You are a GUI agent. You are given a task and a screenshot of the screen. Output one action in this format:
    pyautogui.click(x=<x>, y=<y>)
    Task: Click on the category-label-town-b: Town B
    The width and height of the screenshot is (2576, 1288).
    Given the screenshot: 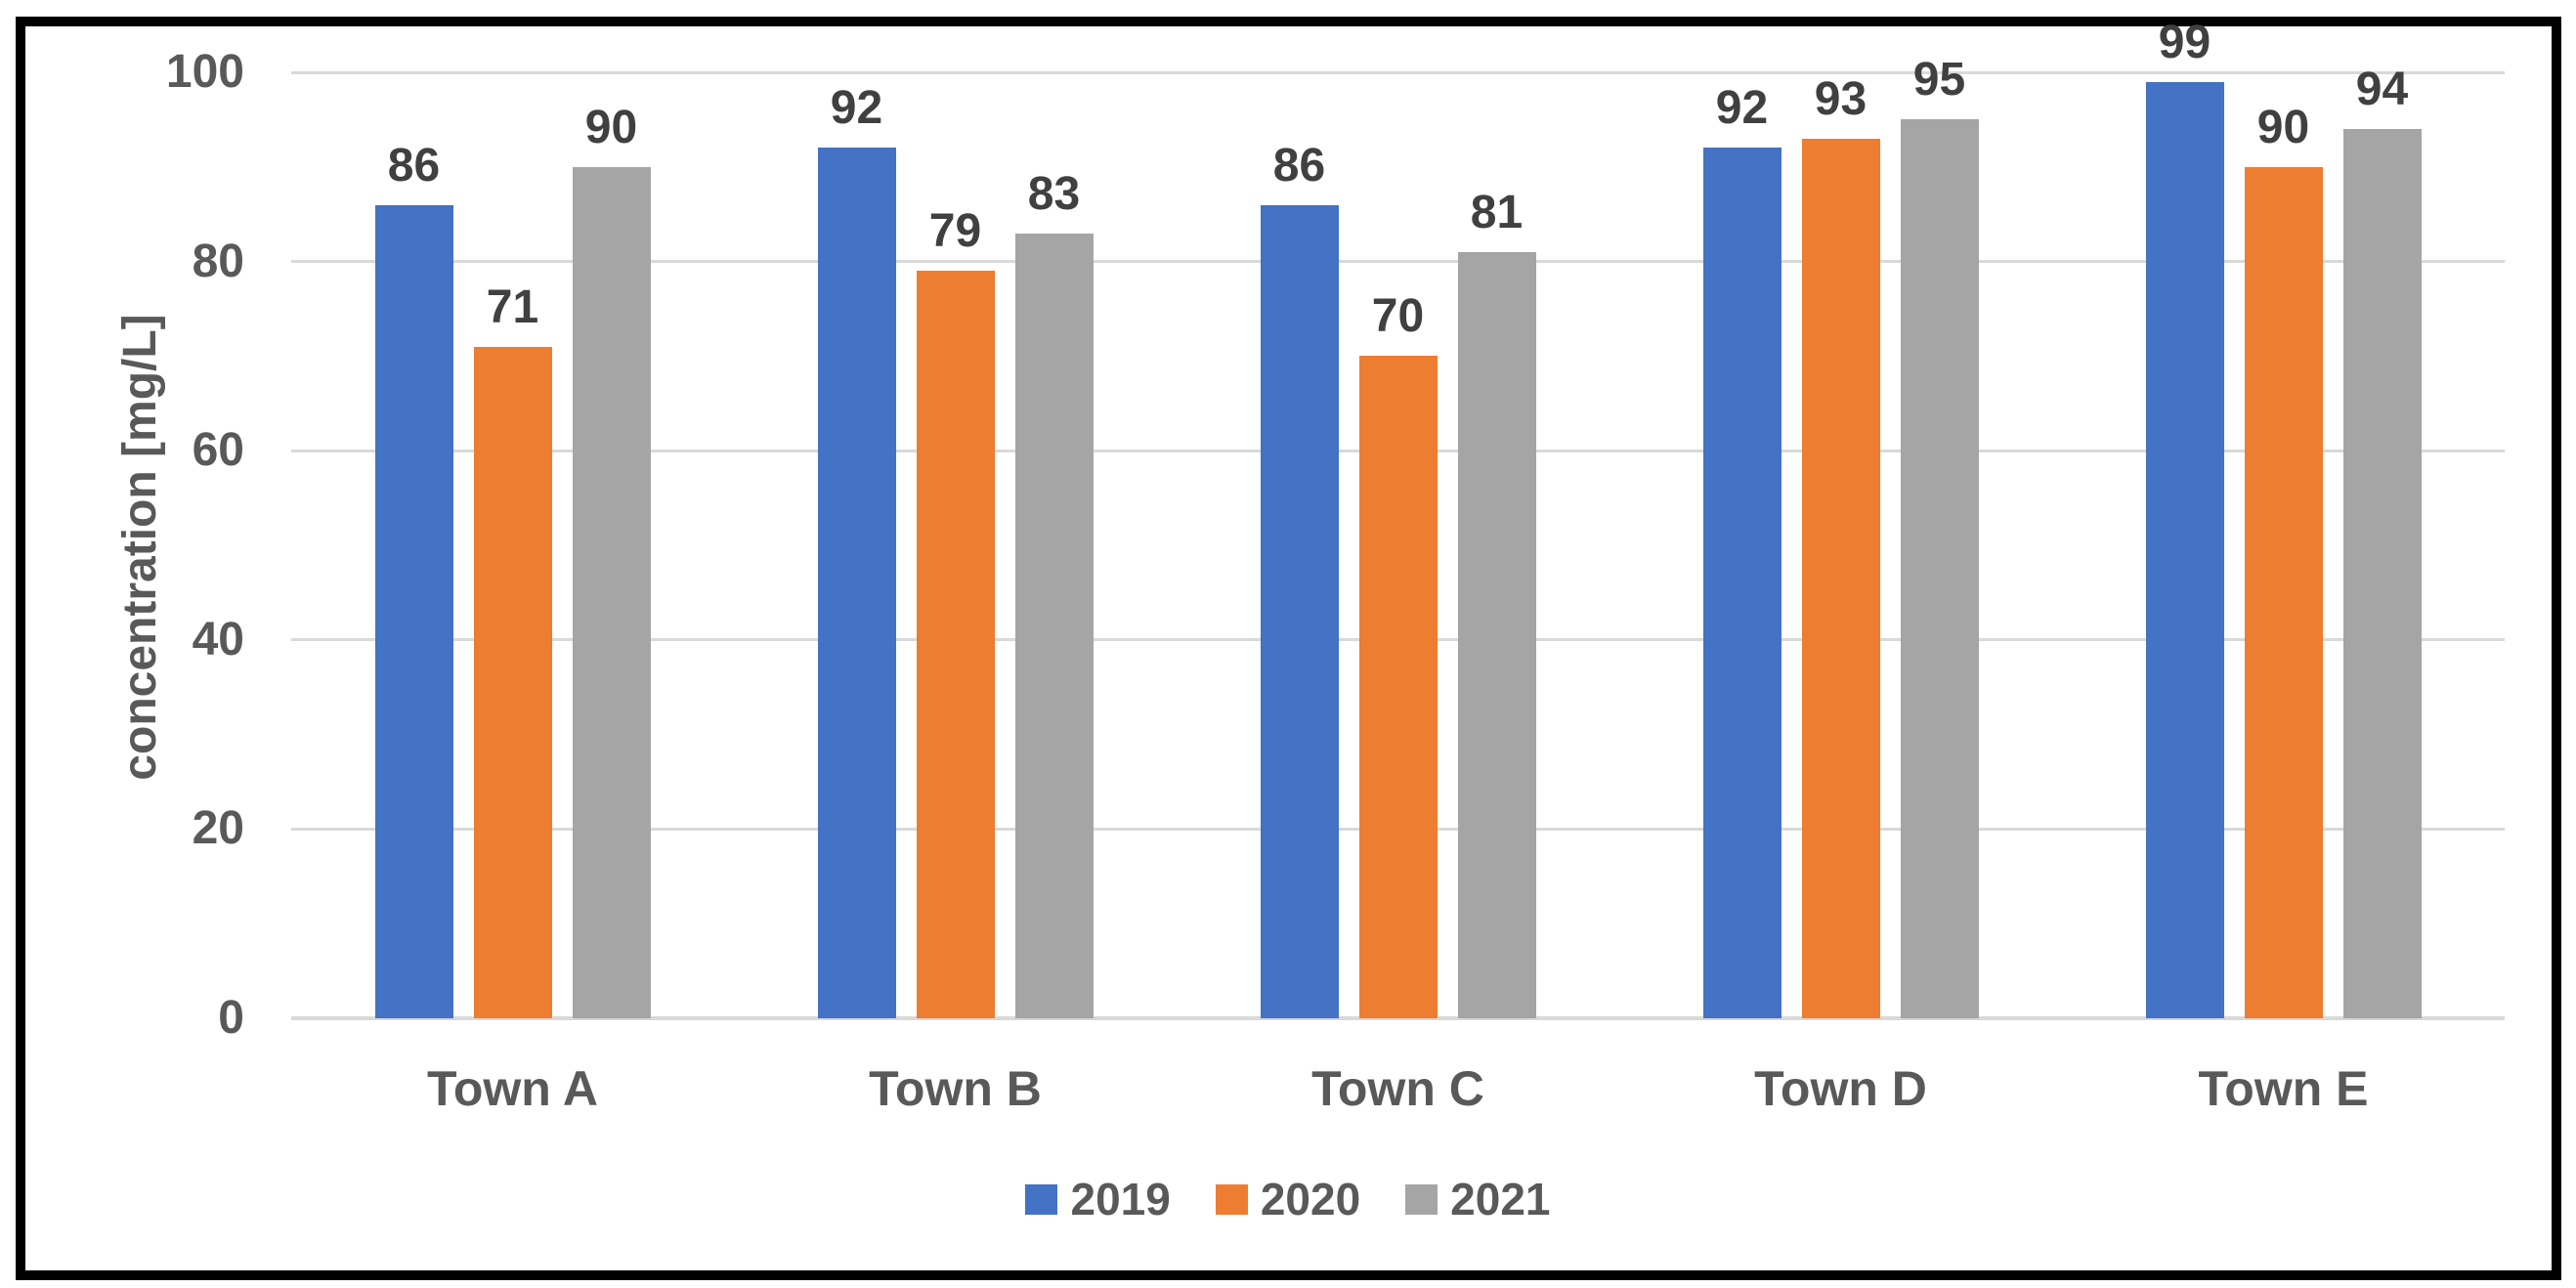 What is the action you would take?
    pyautogui.click(x=956, y=1088)
    